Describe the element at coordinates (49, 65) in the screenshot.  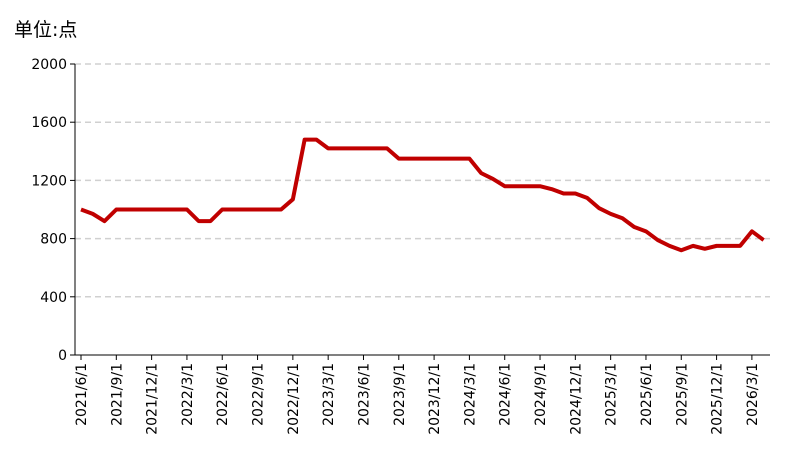
I see `y-tick-label: 2000` at that location.